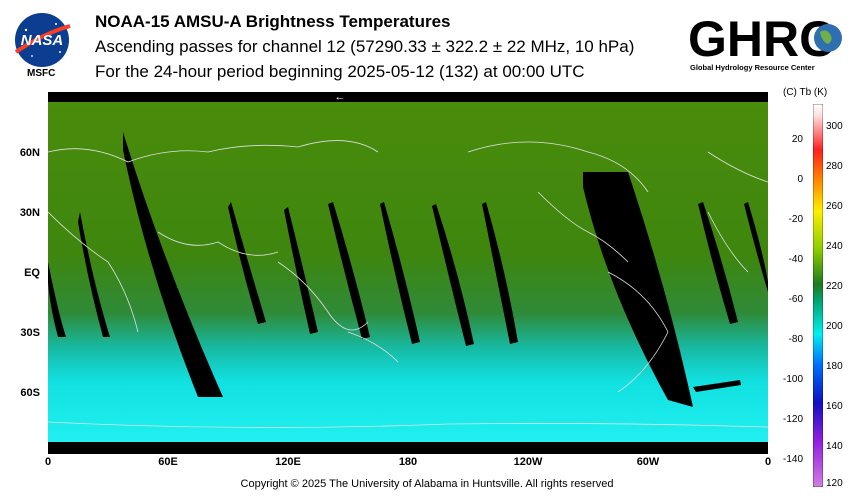 The height and width of the screenshot is (502, 854). Describe the element at coordinates (795, 259) in the screenshot. I see `colorbar-c-tick: -40` at that location.